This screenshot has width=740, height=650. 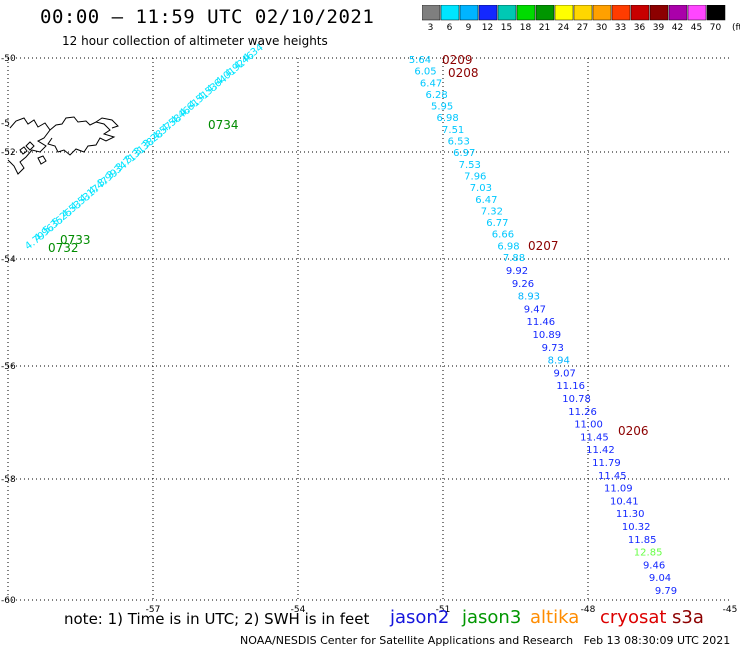 I want to click on lat-tick-label: -58, so click(x=8, y=480).